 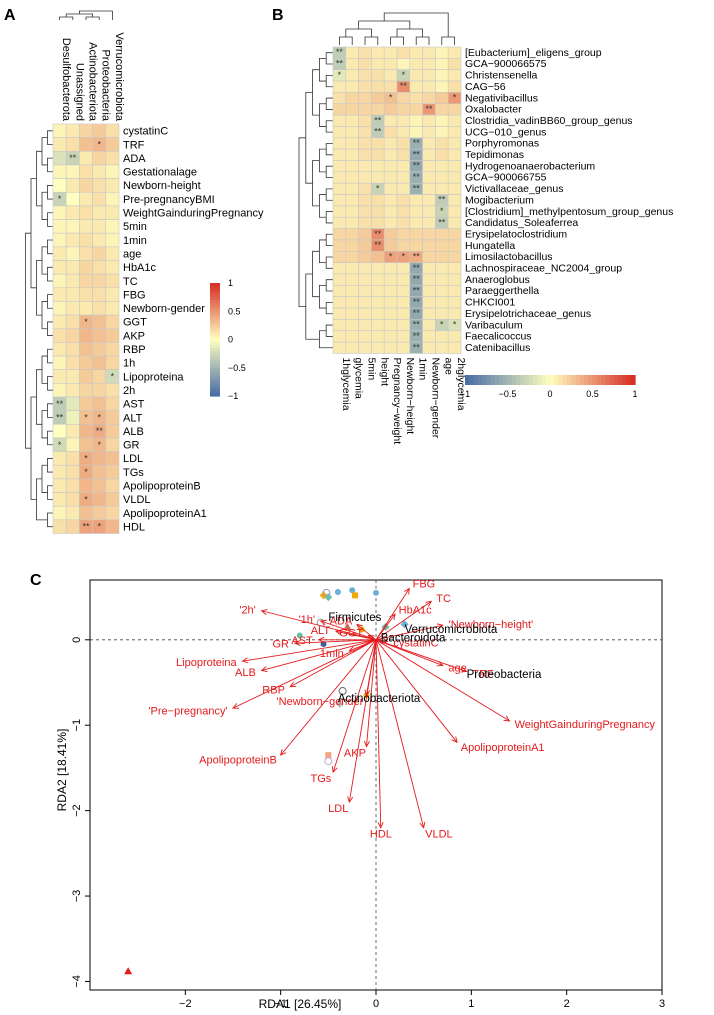 What do you see at coordinates (549, 121) in the screenshot?
I see `row-label: Clostridia_vadinBB60_group_genus` at bounding box center [549, 121].